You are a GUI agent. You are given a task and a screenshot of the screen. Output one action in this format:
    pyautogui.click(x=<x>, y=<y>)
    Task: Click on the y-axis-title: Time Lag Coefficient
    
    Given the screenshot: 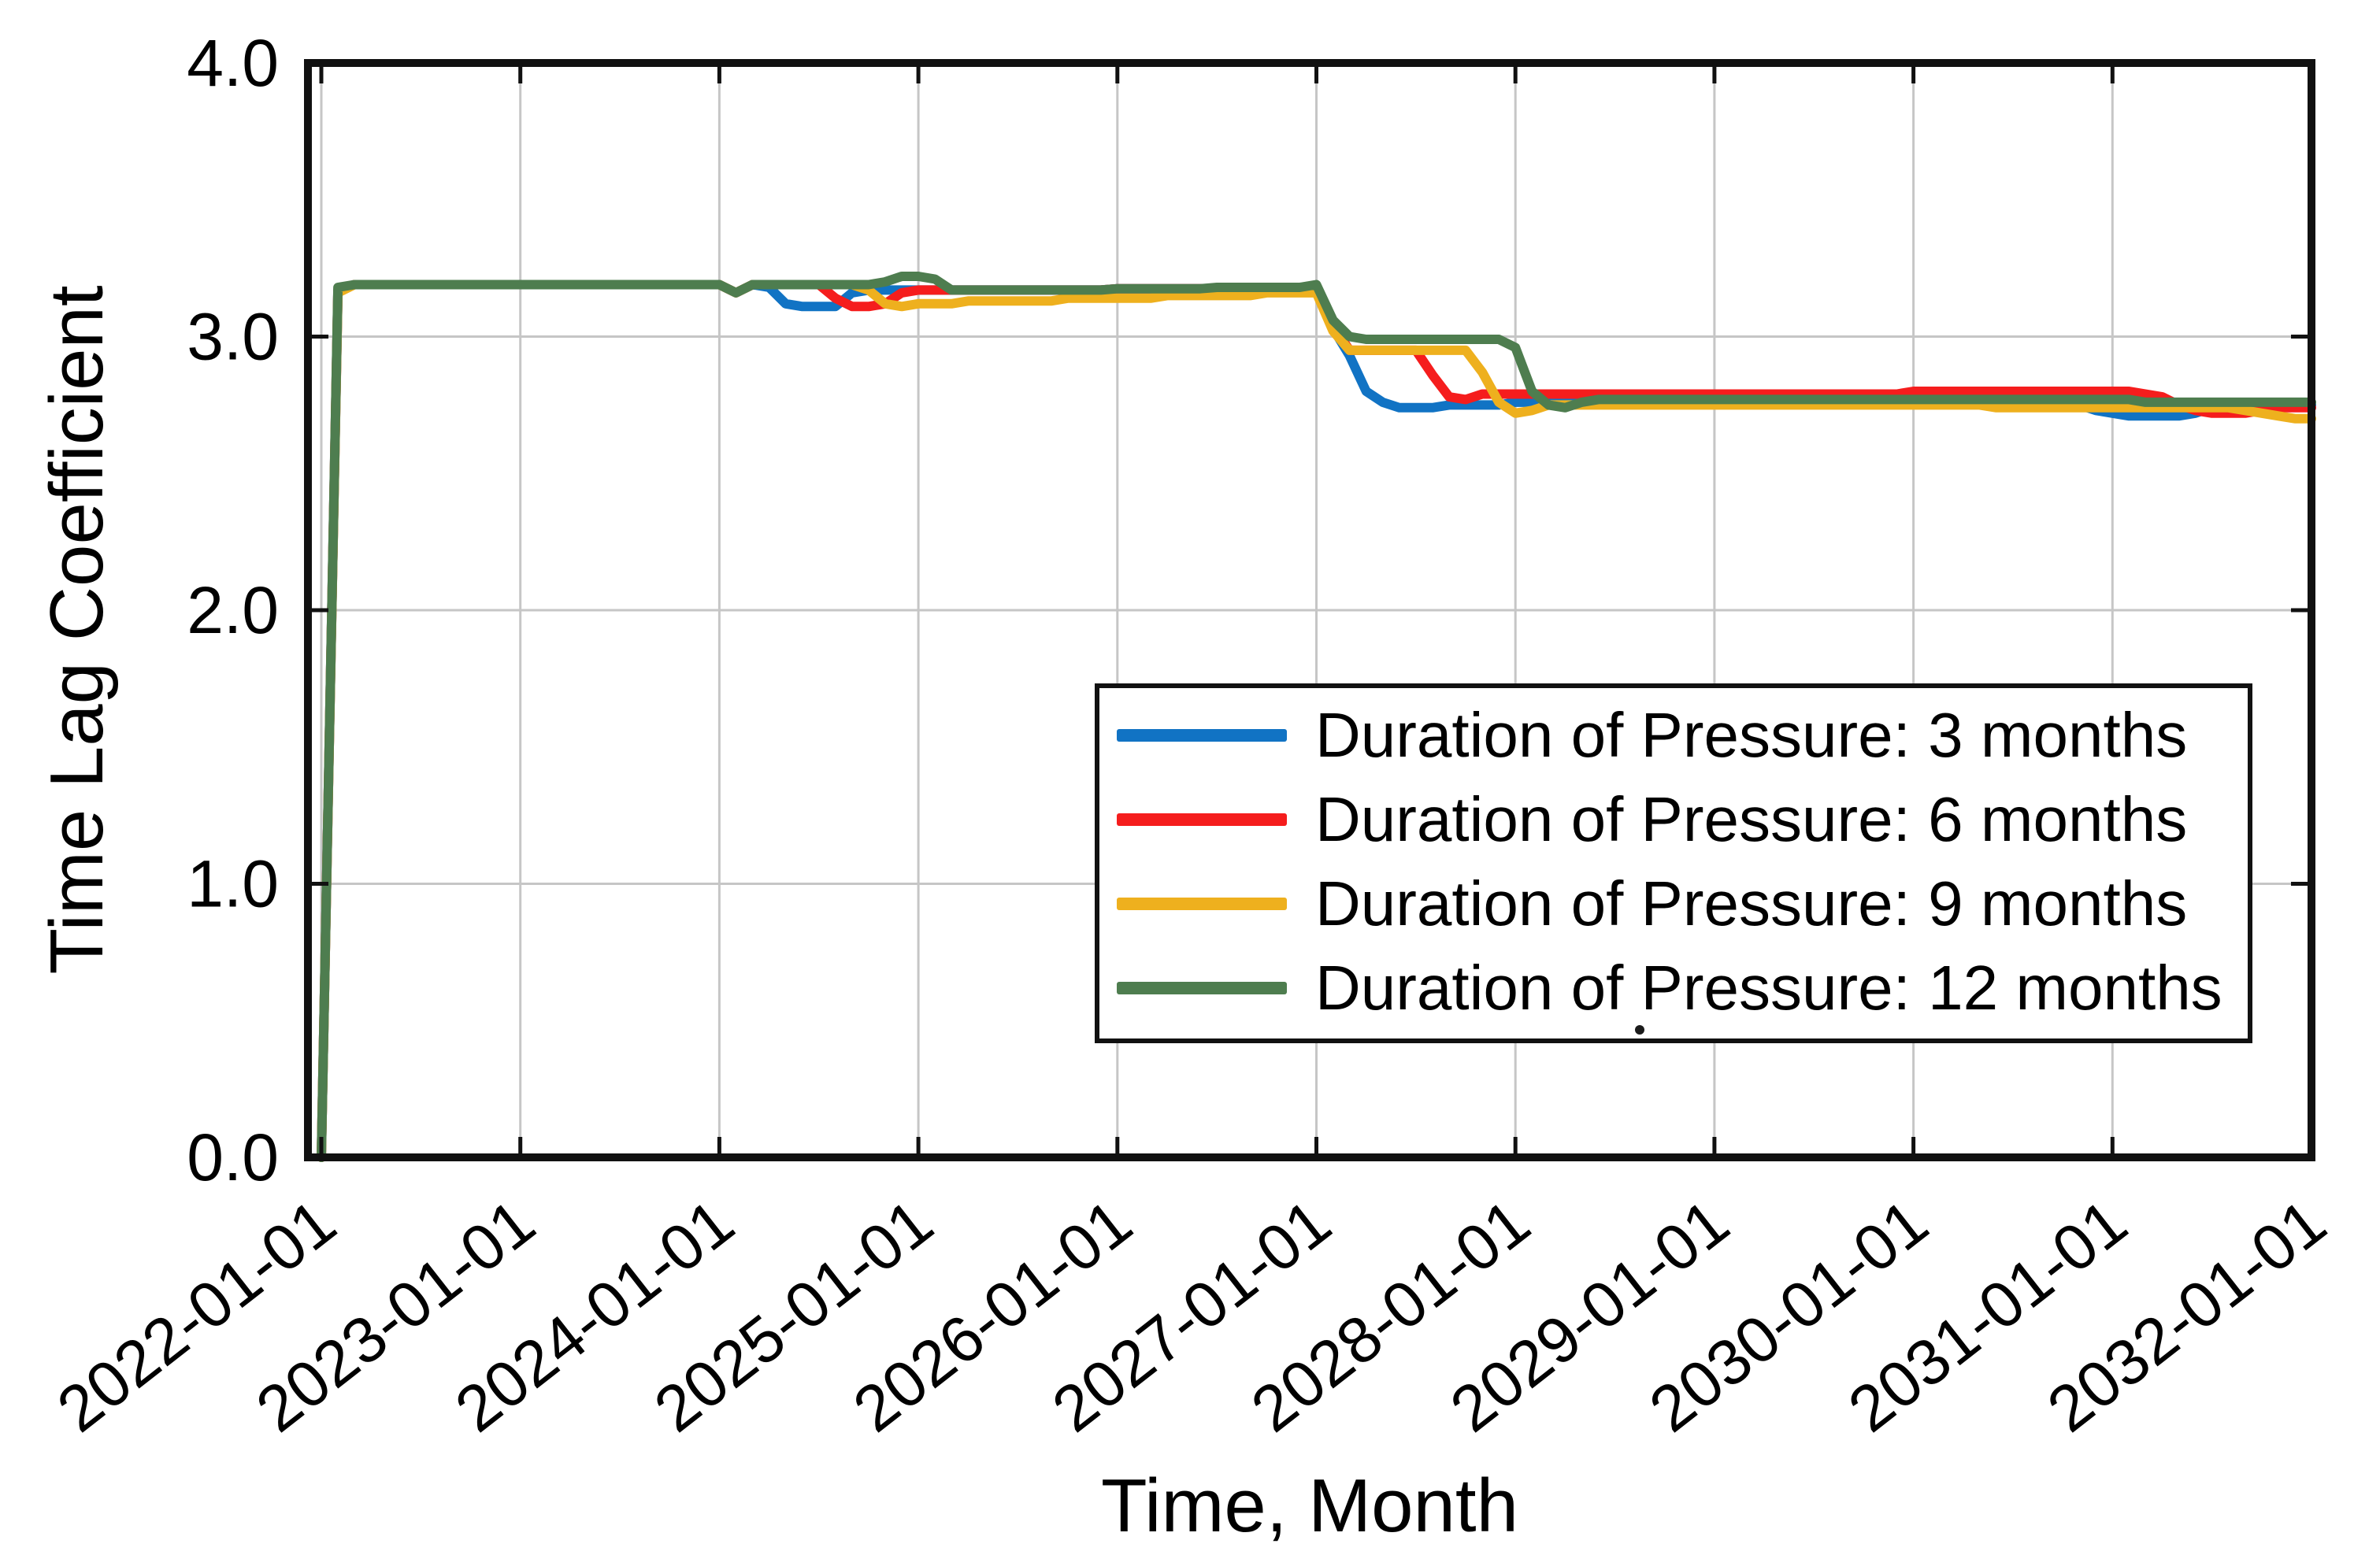 What is the action you would take?
    pyautogui.click(x=77, y=629)
    